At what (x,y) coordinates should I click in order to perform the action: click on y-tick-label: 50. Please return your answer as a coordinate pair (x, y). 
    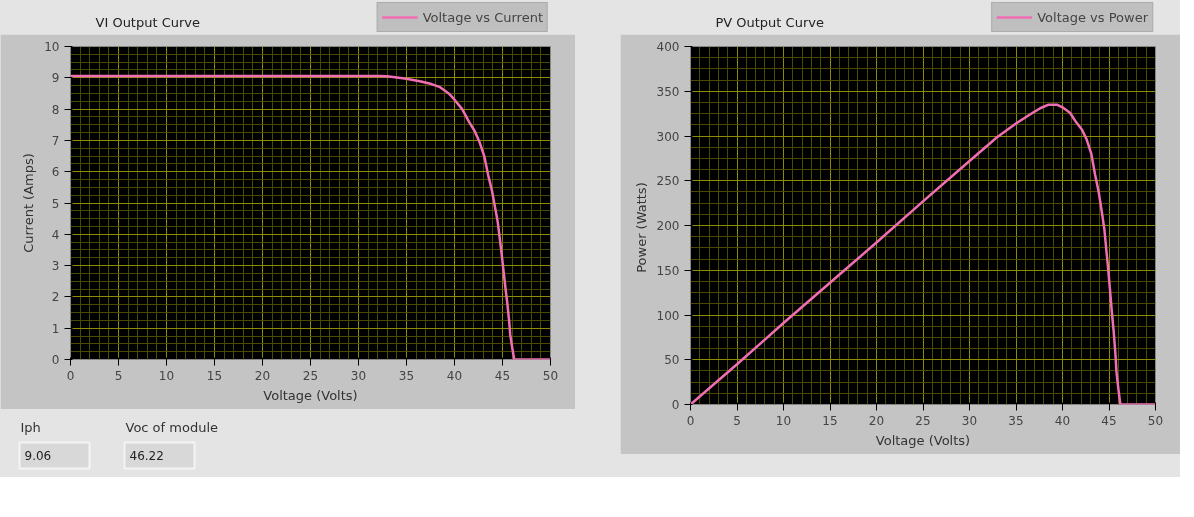
    Looking at the image, I should click on (672, 360).